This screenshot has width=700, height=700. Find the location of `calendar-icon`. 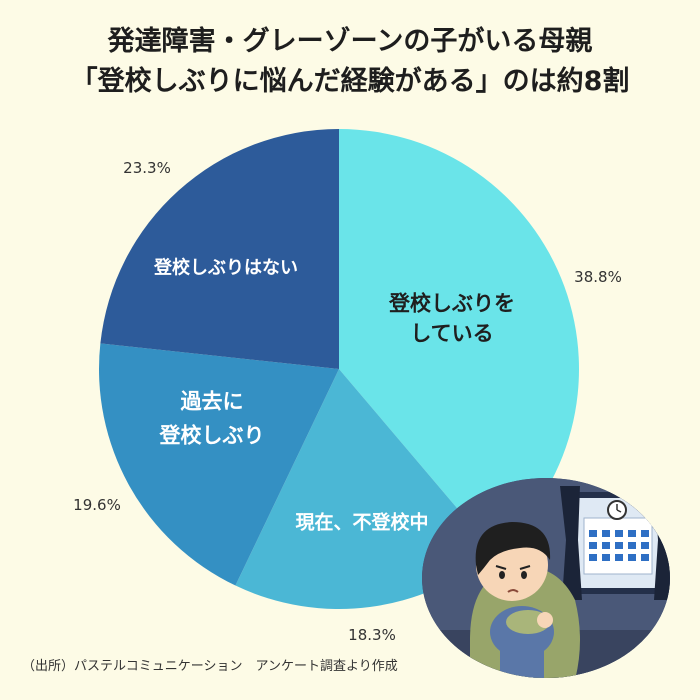

calendar-icon is located at coordinates (618, 546).